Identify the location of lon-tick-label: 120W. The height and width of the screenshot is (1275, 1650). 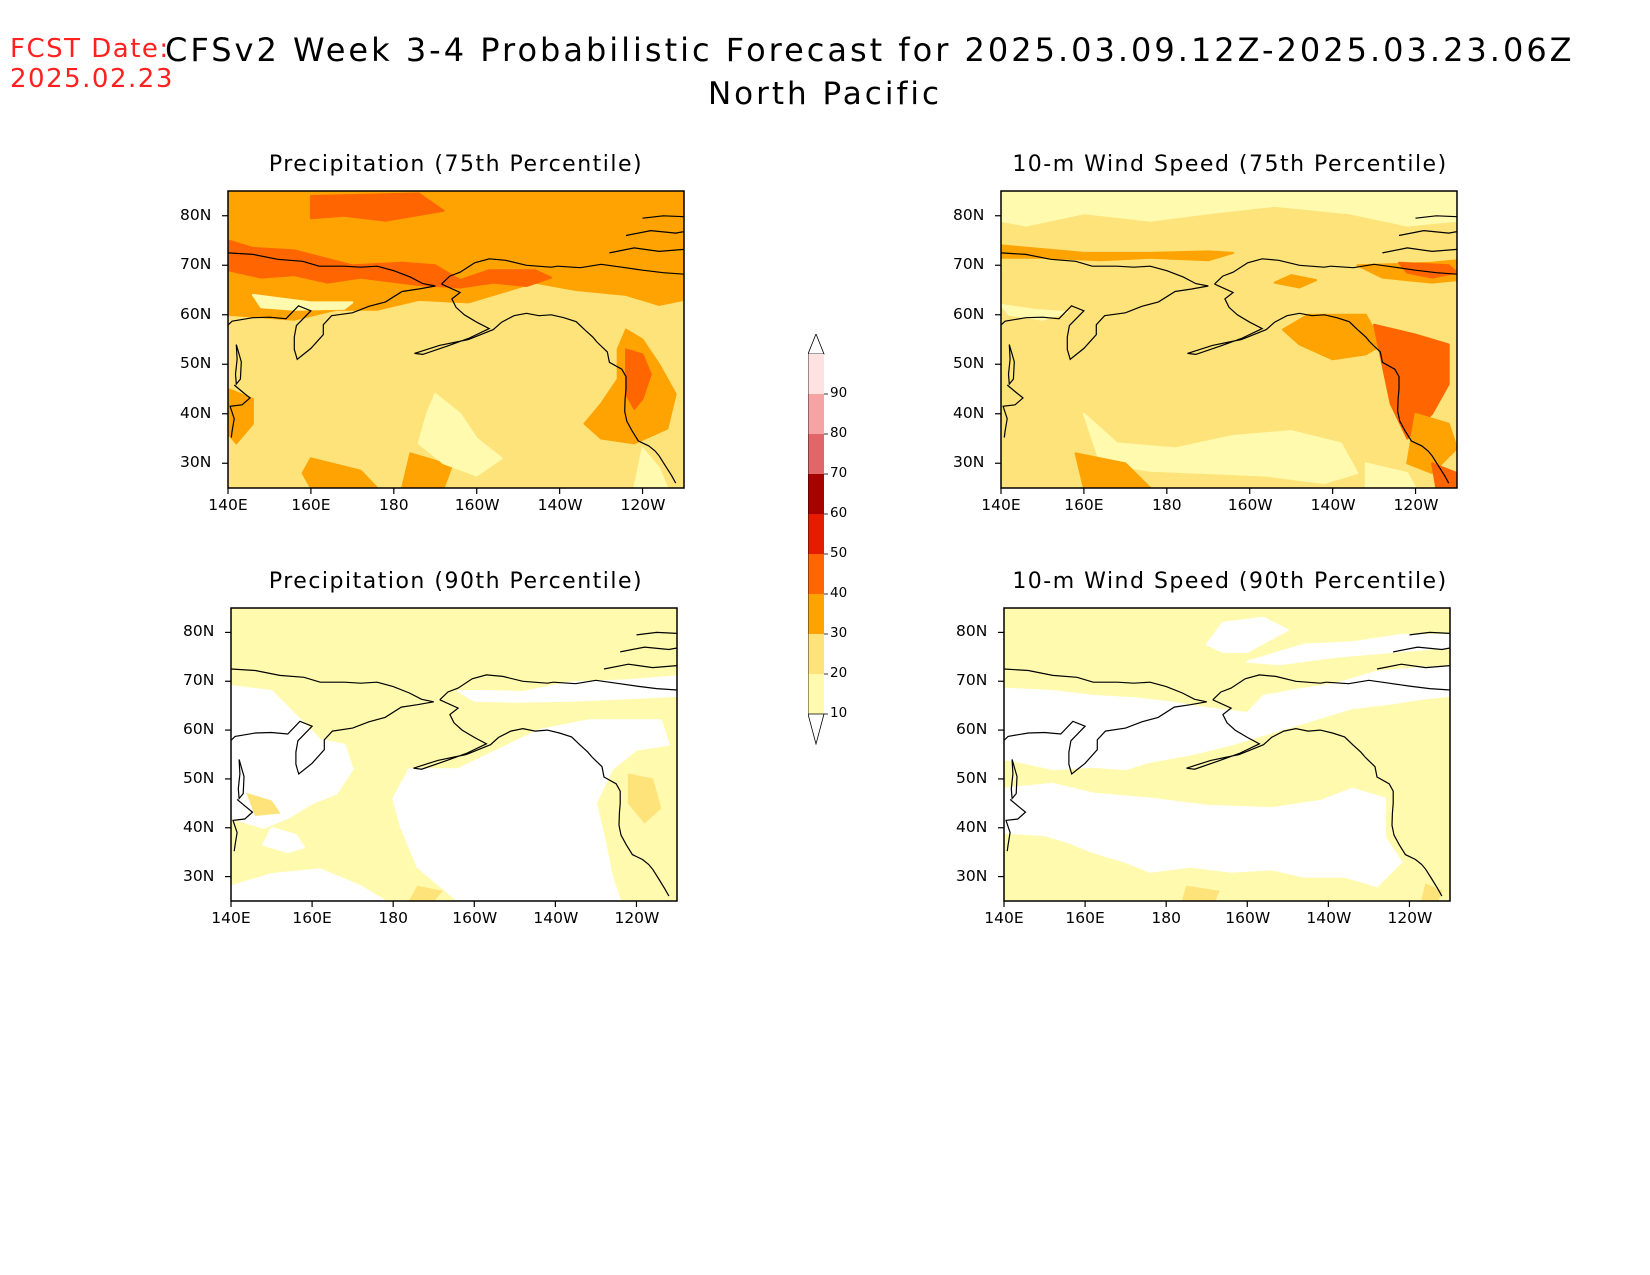
(1410, 918).